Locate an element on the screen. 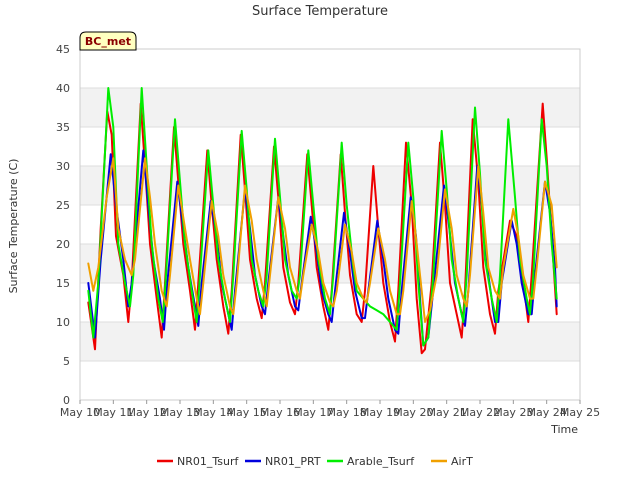 The width and height of the screenshot is (640, 480). station-badge-box is located at coordinates (108, 41).